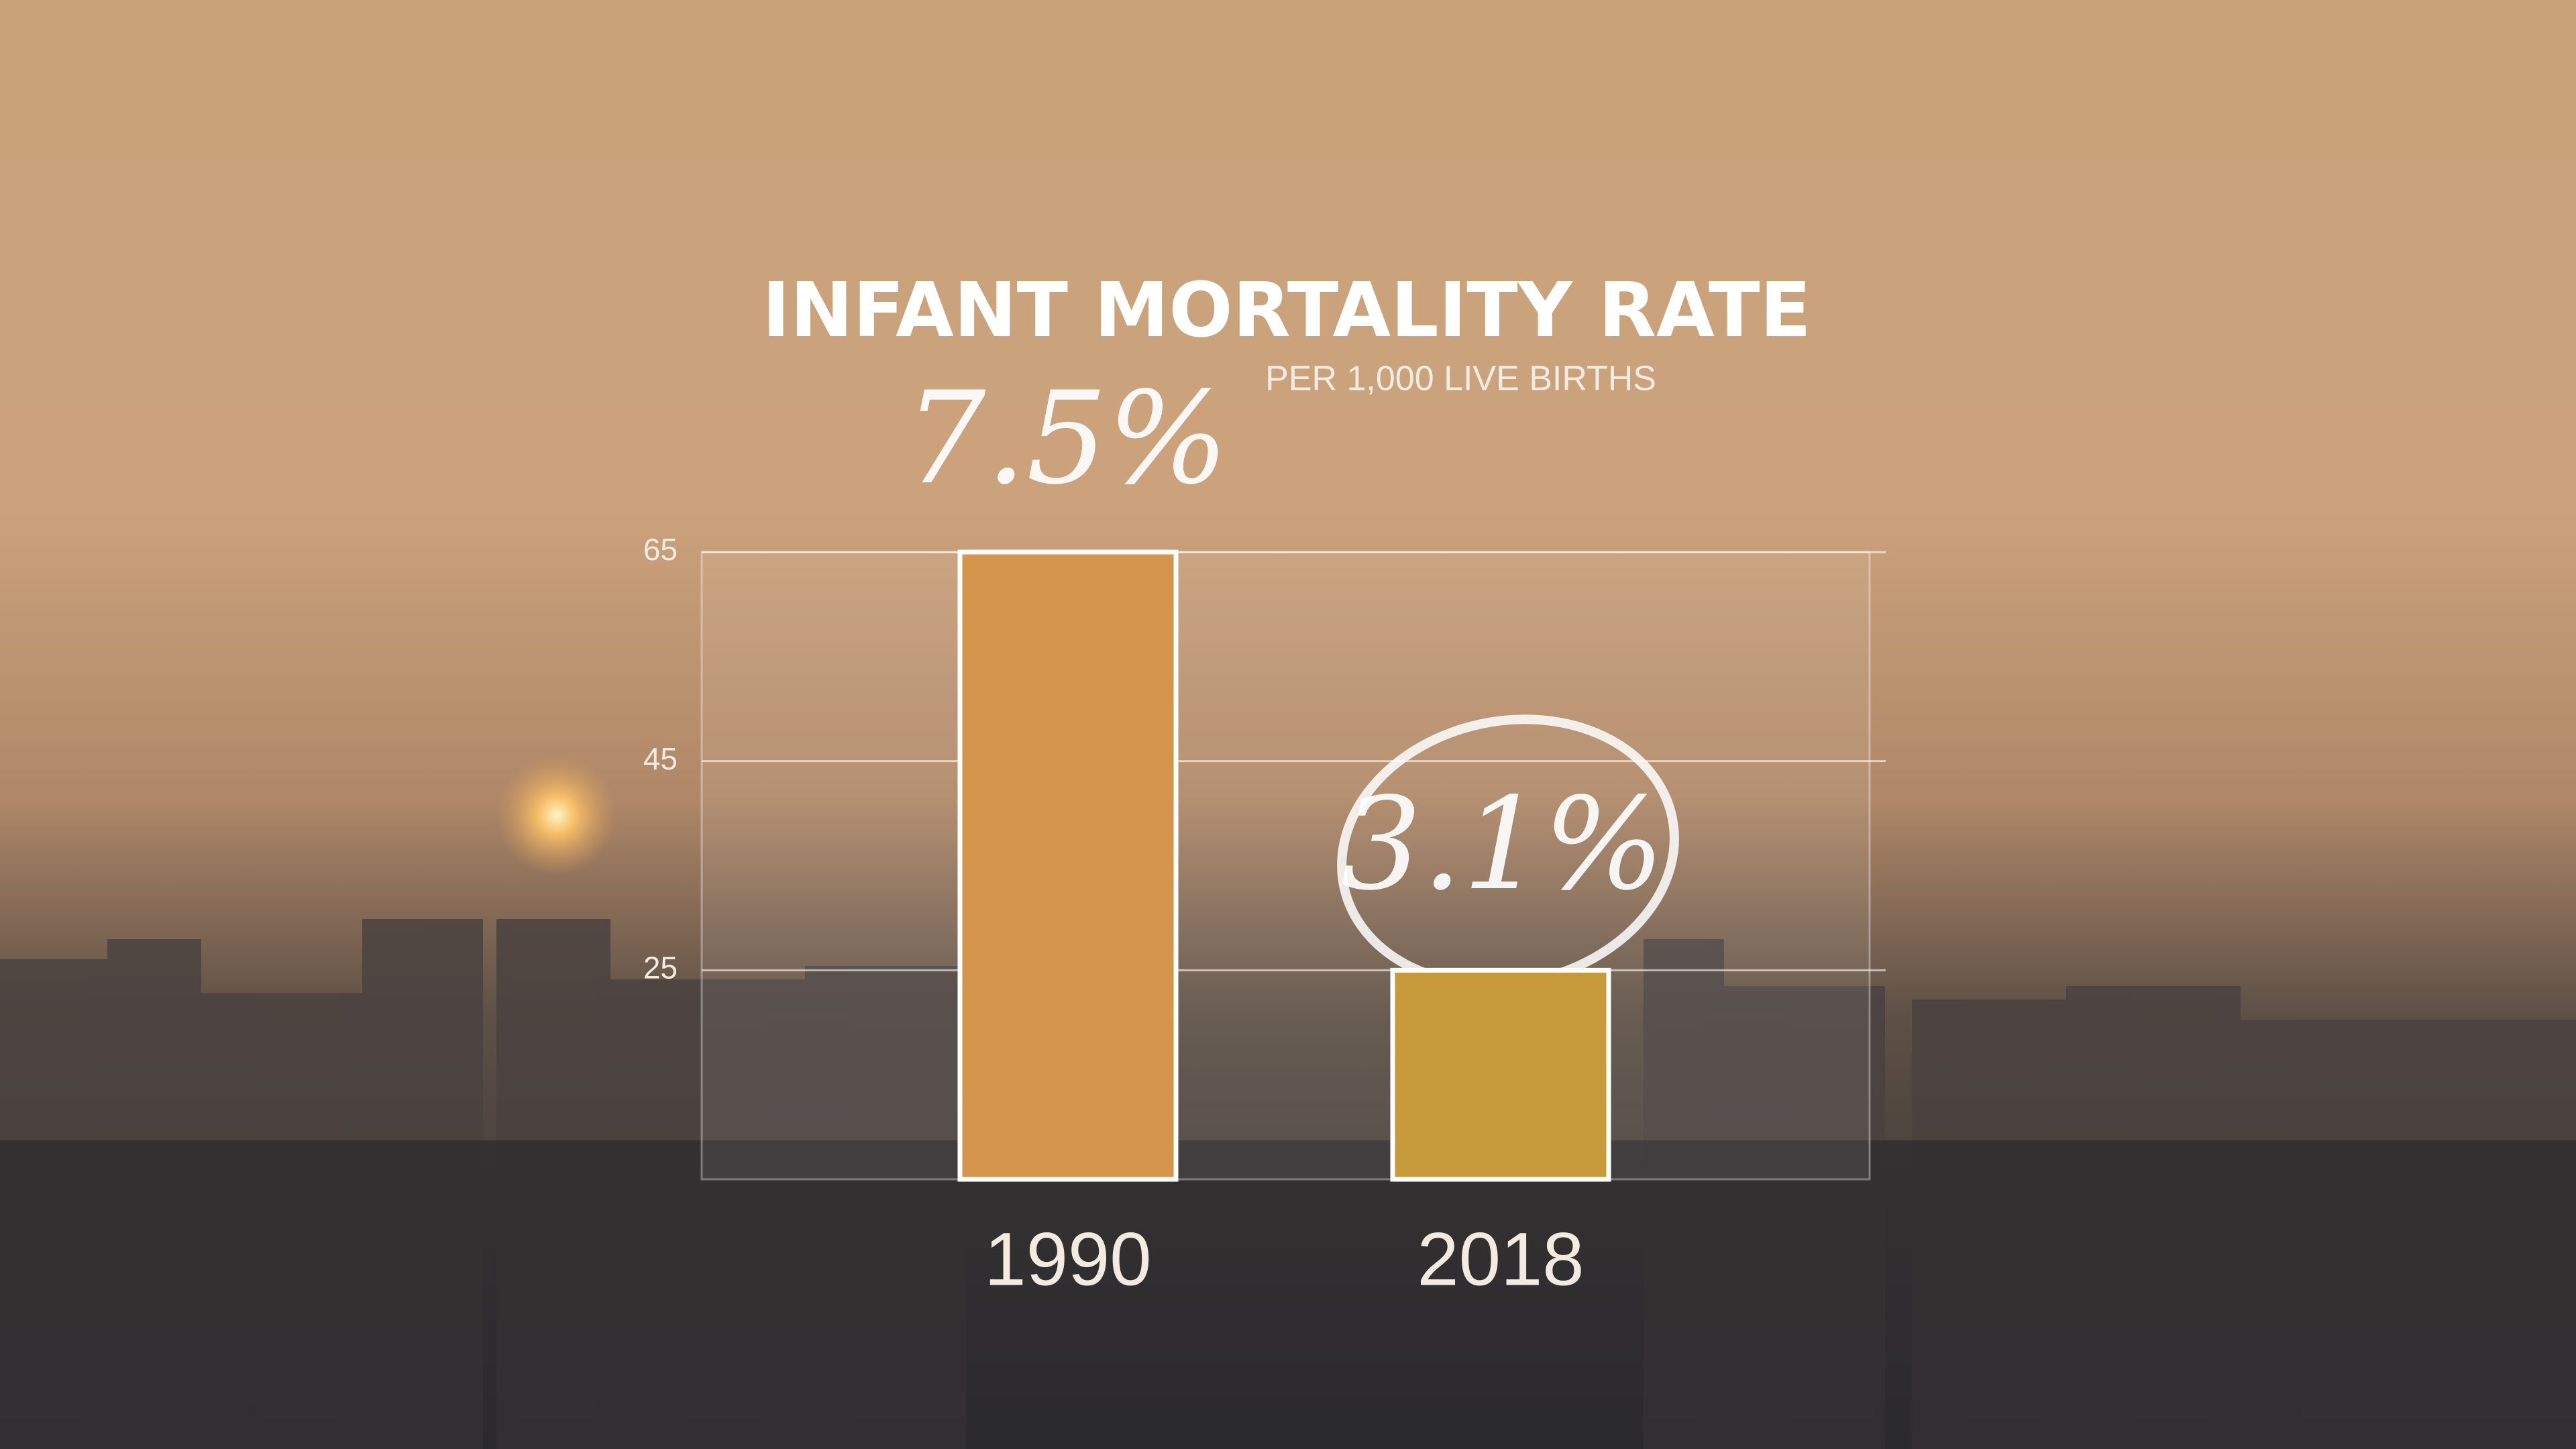 The height and width of the screenshot is (1449, 2576). I want to click on annotation: 7.5%, so click(1067, 438).